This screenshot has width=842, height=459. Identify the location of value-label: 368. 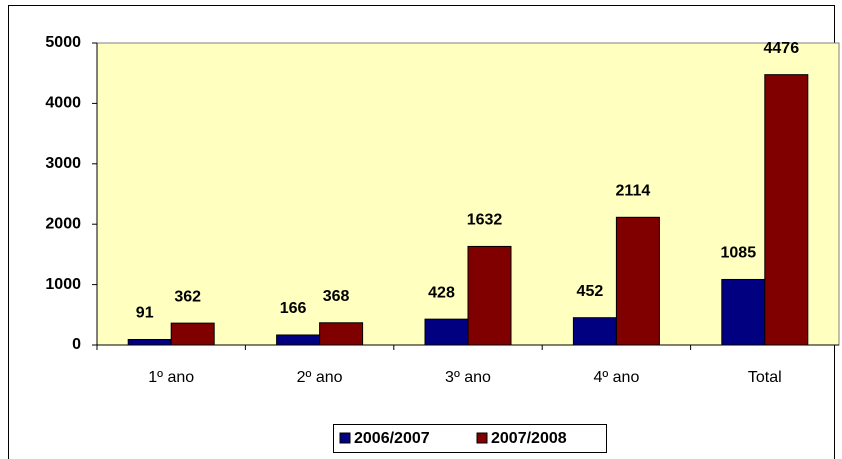
(336, 296).